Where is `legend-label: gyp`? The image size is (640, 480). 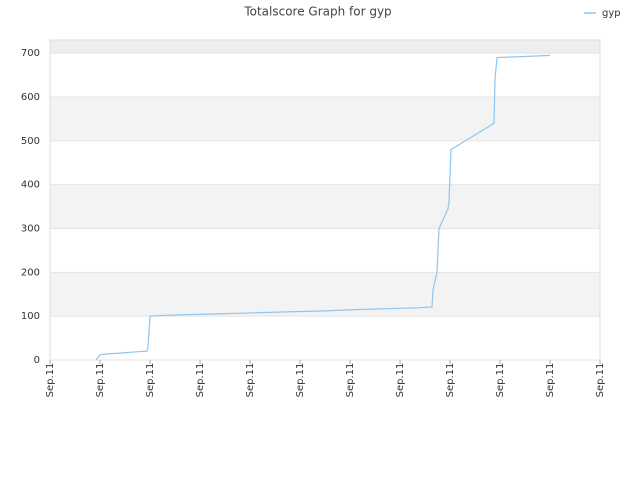
legend-label: gyp is located at coordinates (611, 13).